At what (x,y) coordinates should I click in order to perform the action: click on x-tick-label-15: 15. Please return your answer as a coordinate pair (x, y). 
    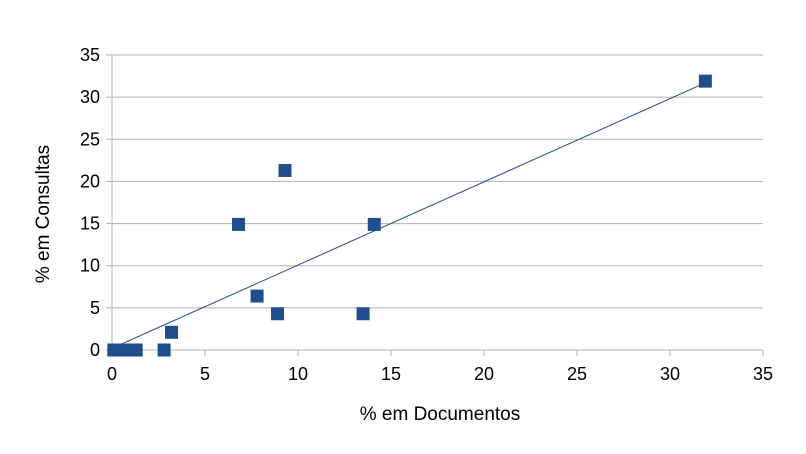
    Looking at the image, I should click on (391, 374).